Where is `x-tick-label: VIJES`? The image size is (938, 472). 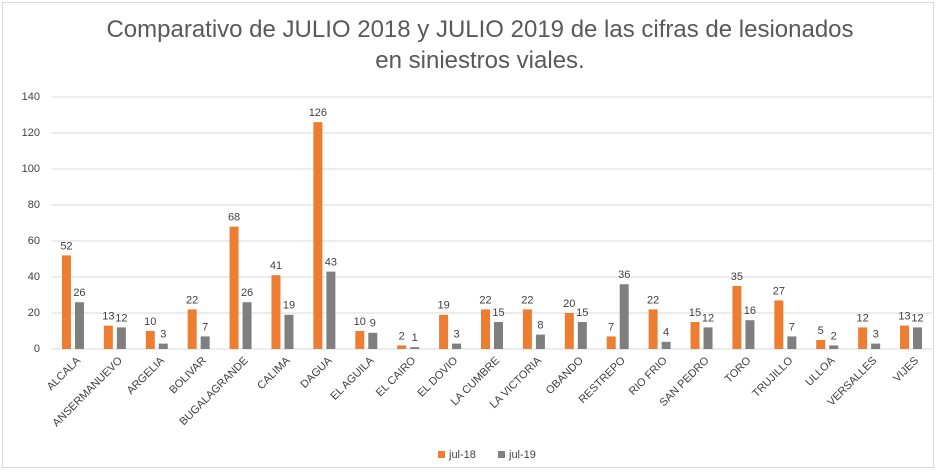
x-tick-label: VIJES is located at coordinates (906, 370).